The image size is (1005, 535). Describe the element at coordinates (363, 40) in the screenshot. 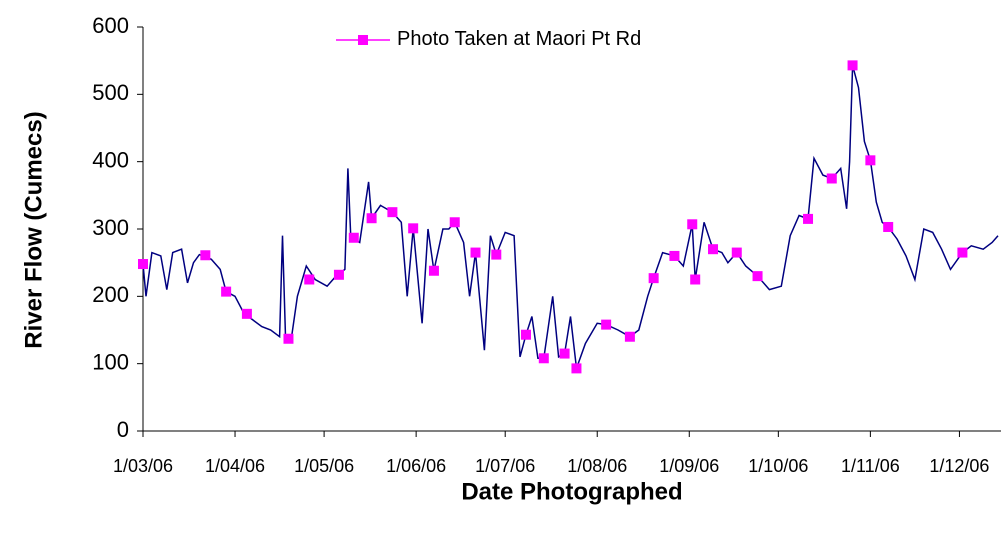

I see `legend-marker` at that location.